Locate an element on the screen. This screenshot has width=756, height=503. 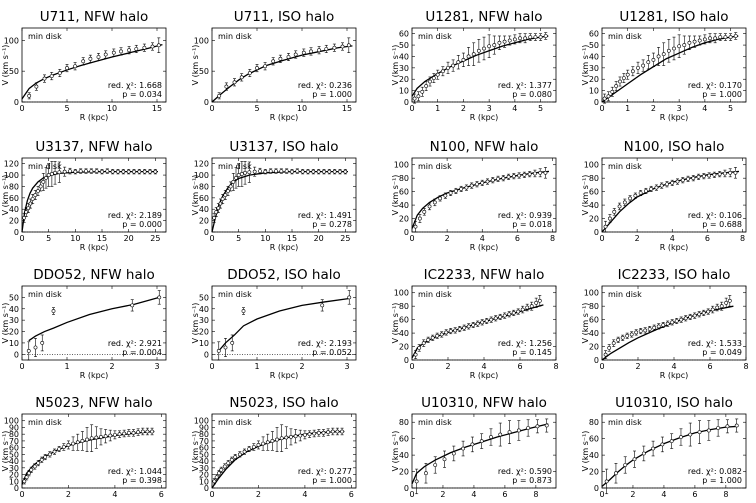
panel-title: U1281, ISO halo is located at coordinates (673, 17).